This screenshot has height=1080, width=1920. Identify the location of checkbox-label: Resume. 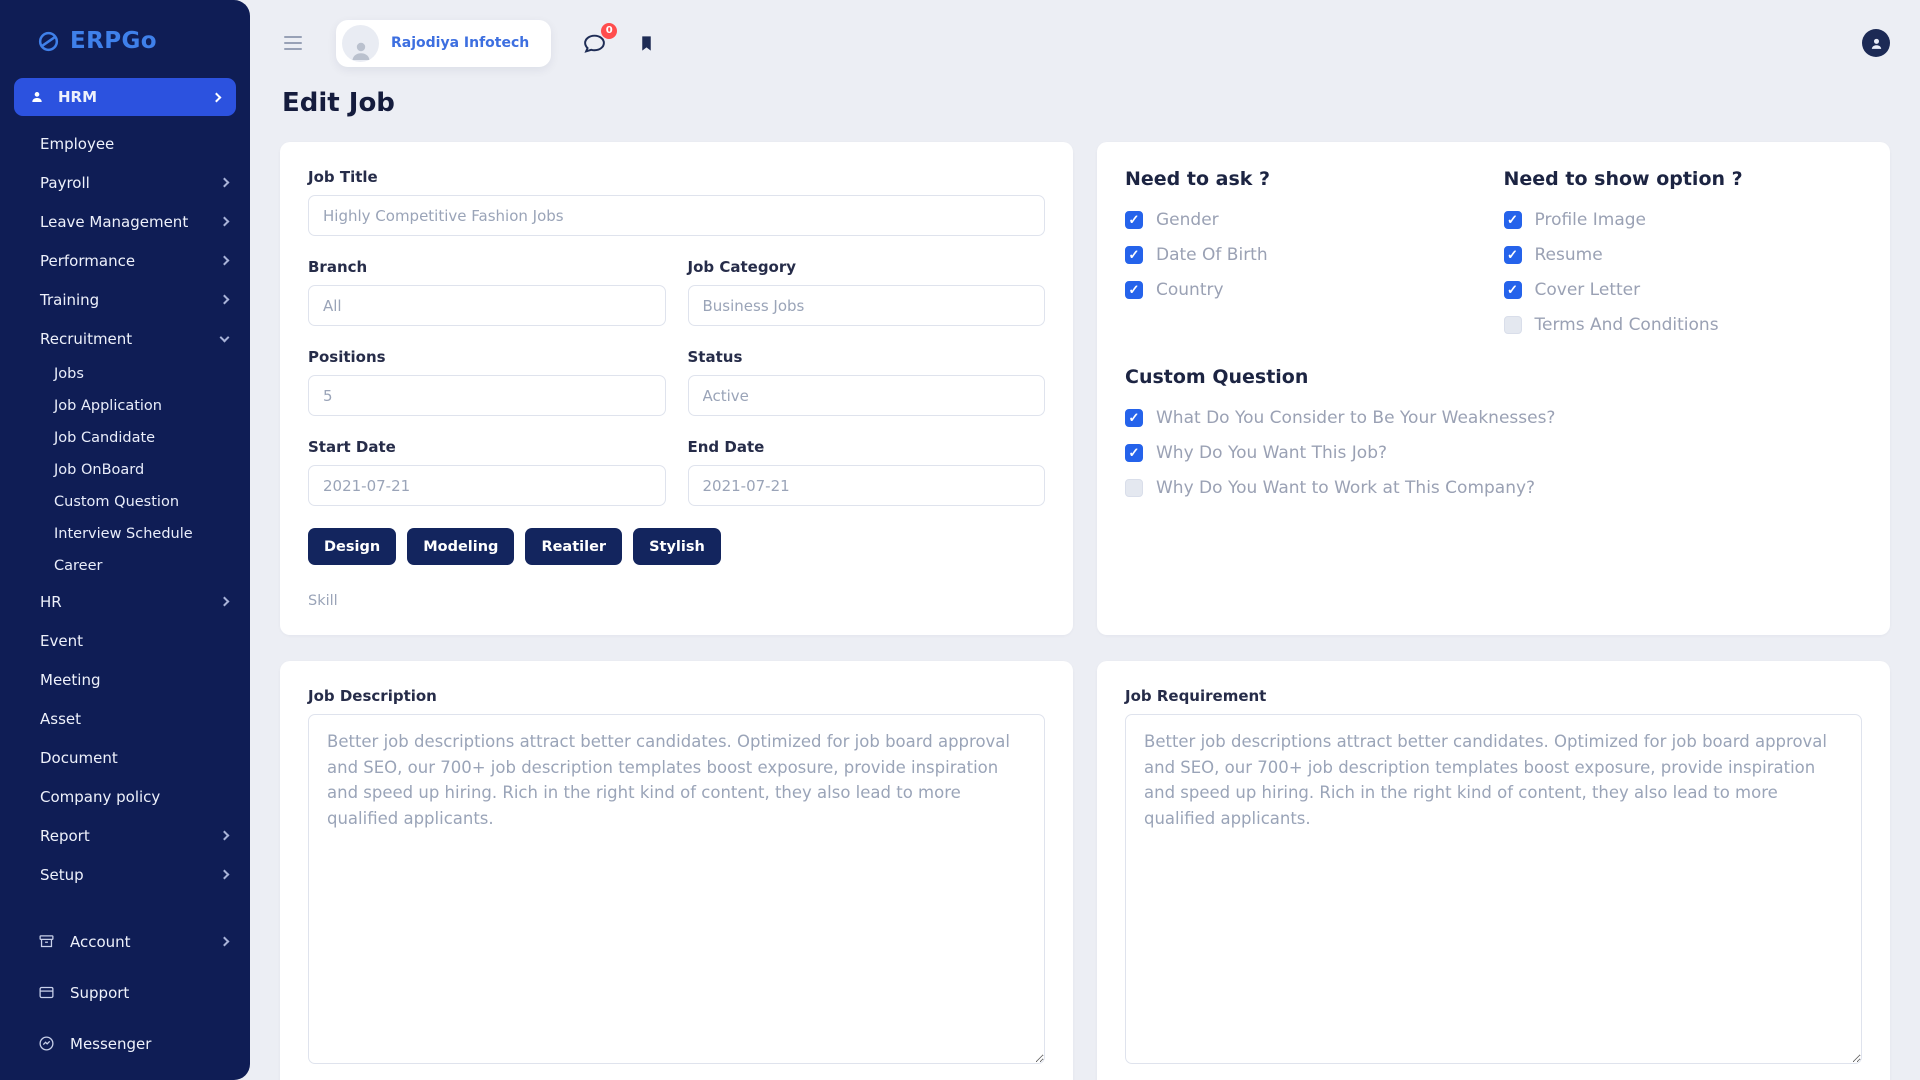
(1568, 255).